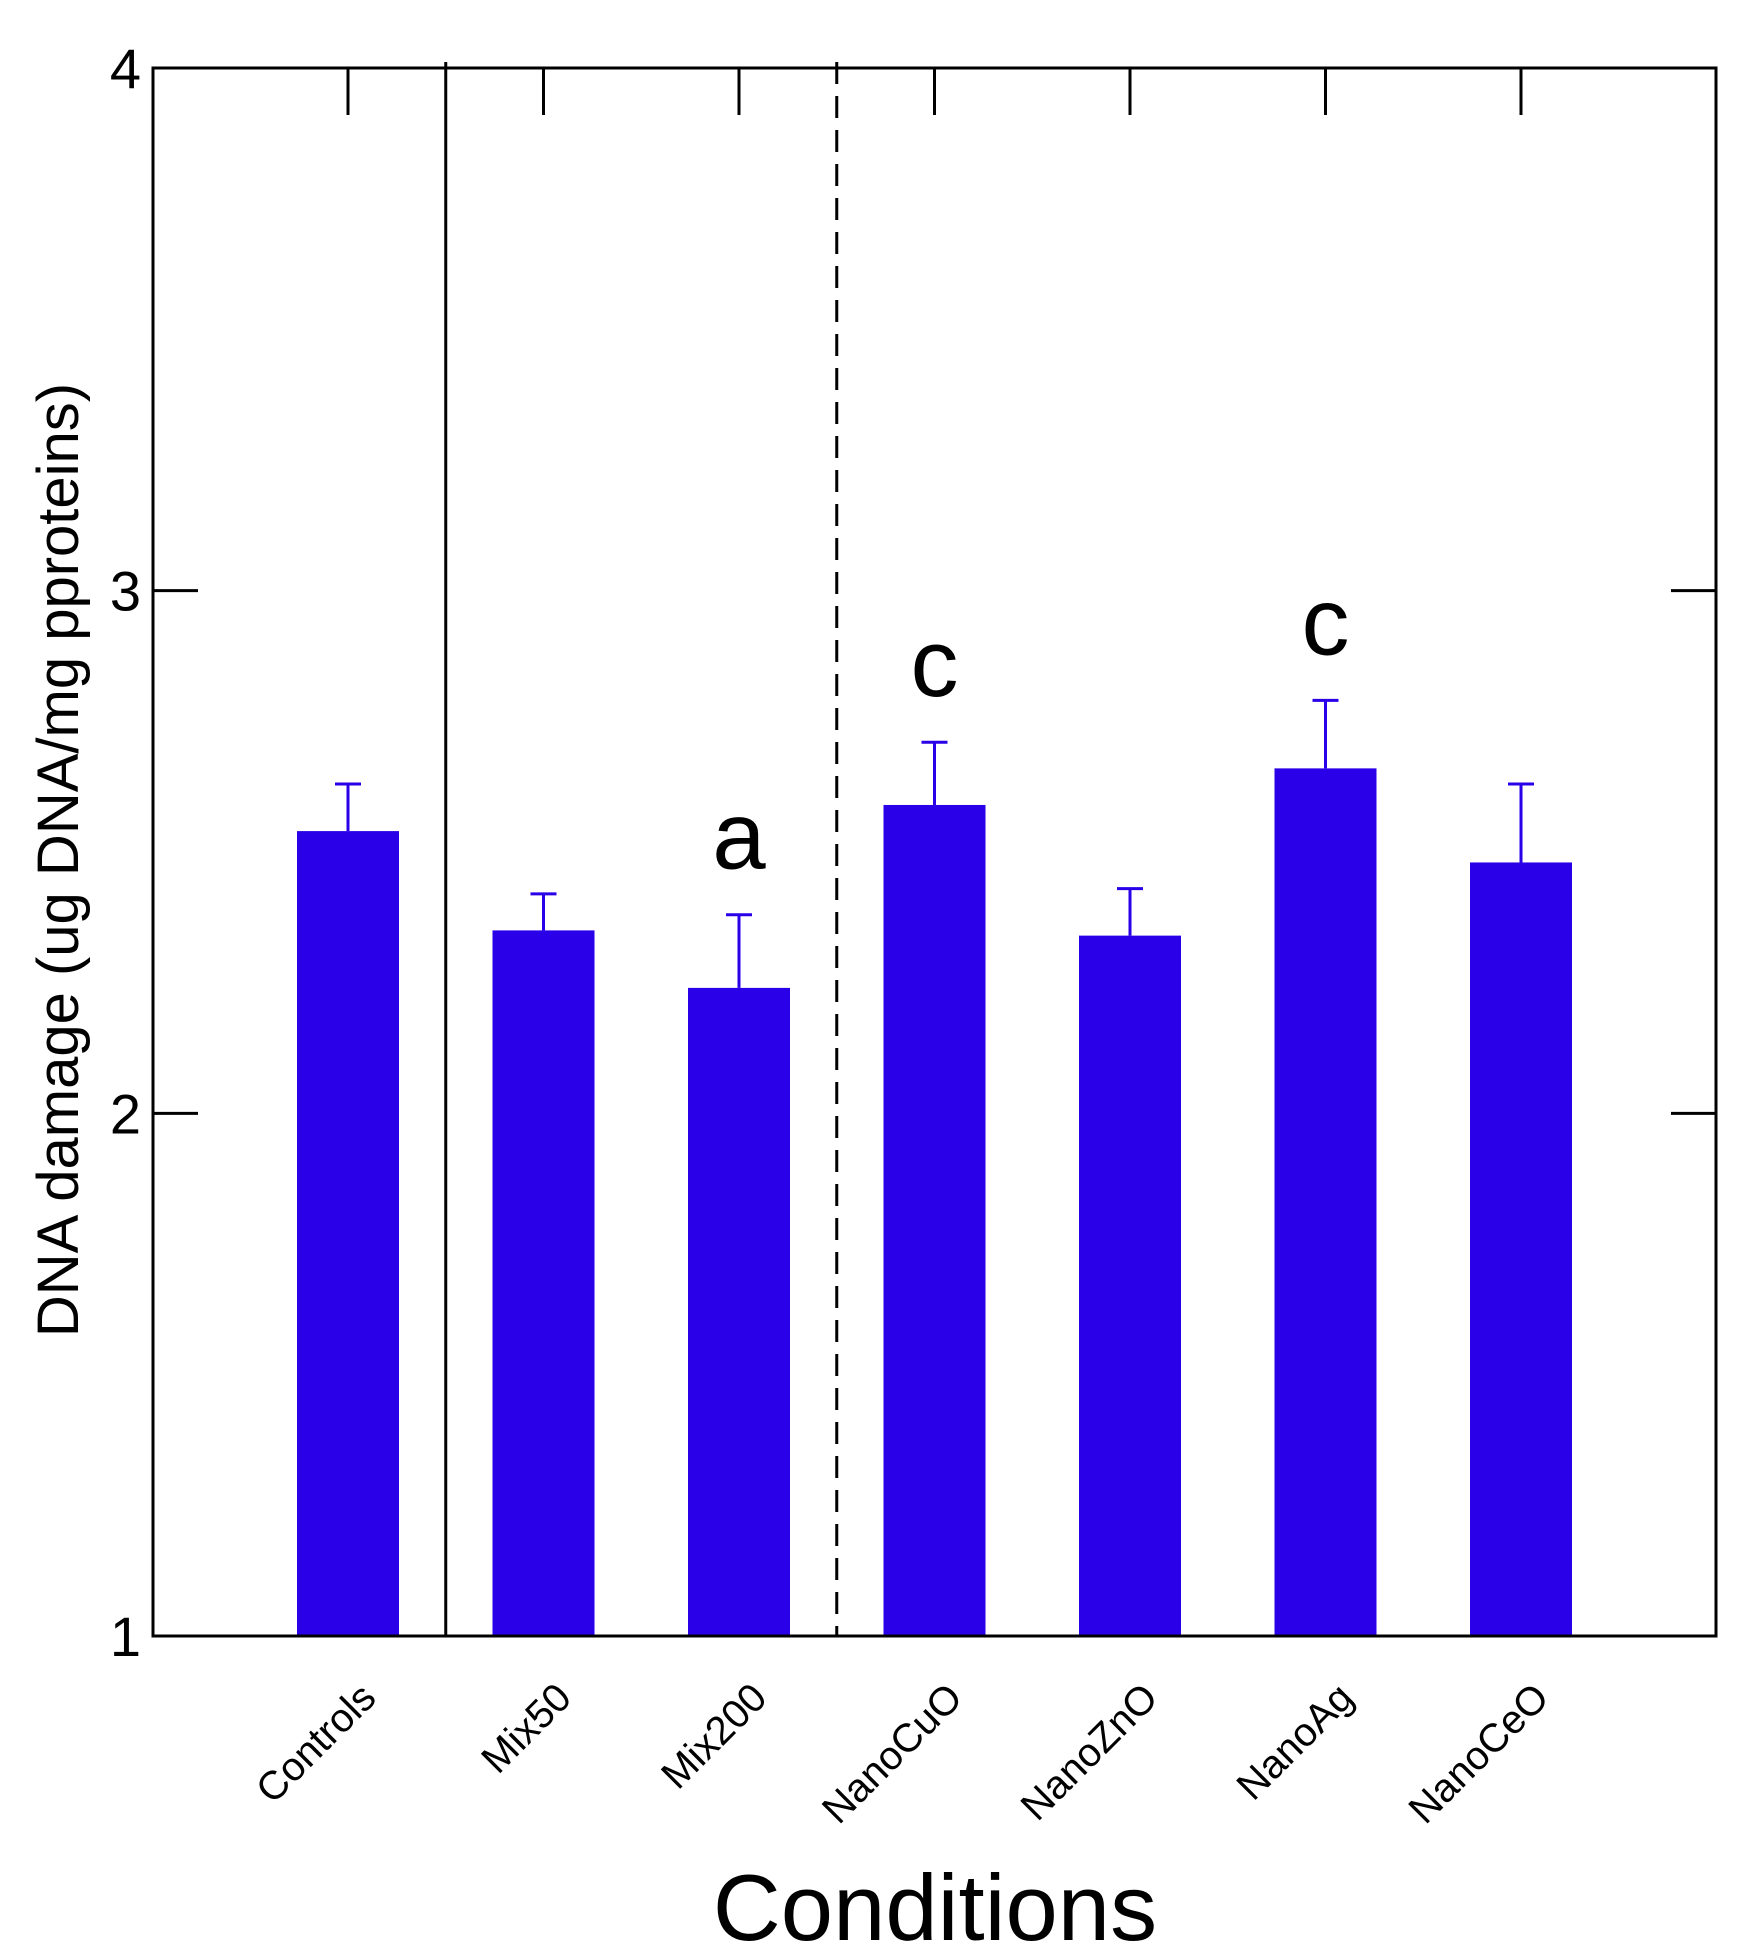  I want to click on x-tick-label-controls: Controls, so click(316, 1743).